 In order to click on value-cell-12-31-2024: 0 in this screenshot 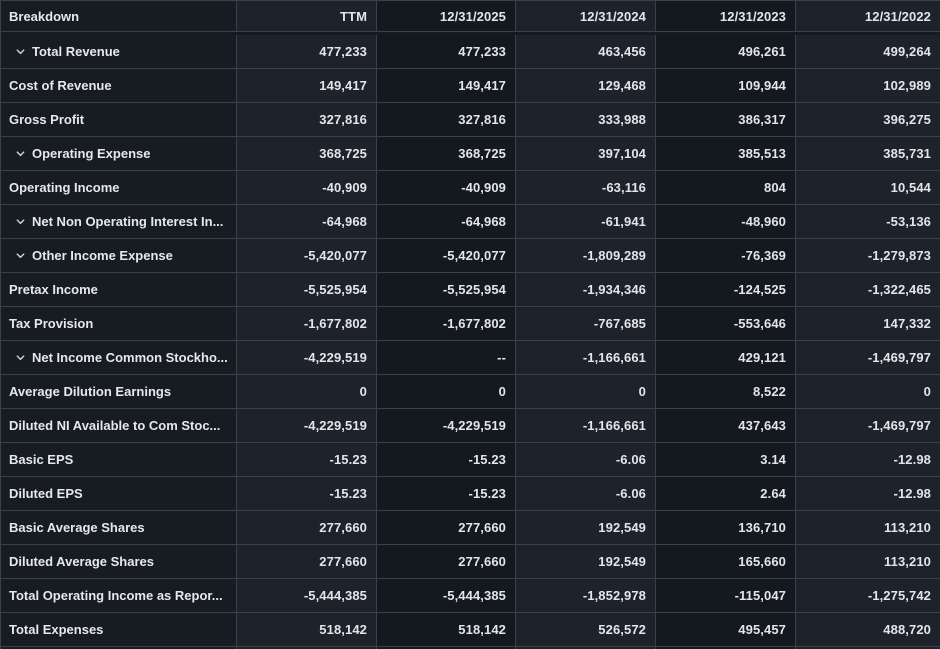, I will do `click(586, 392)`.